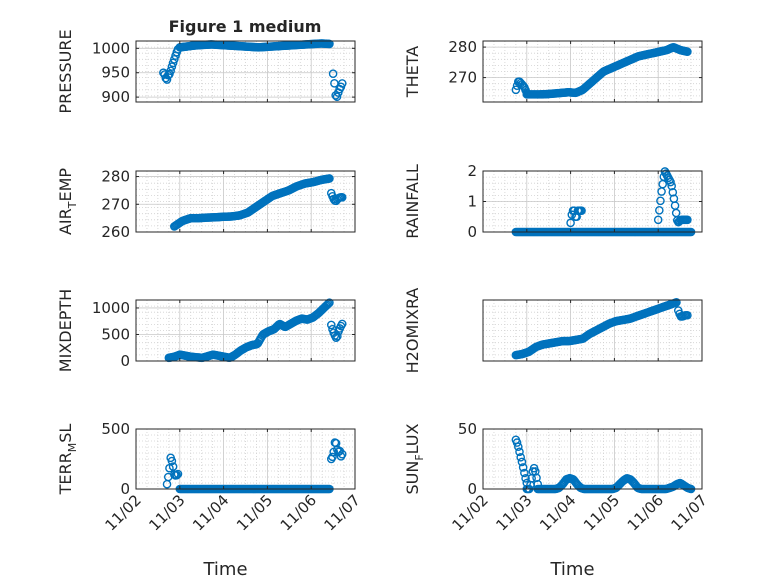  What do you see at coordinates (412, 331) in the screenshot?
I see `y-axis-label: H2OMIXRA` at bounding box center [412, 331].